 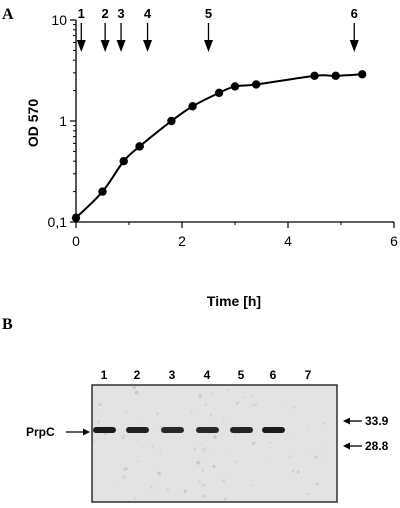 I want to click on panel-letter-a: A, so click(x=8, y=14).